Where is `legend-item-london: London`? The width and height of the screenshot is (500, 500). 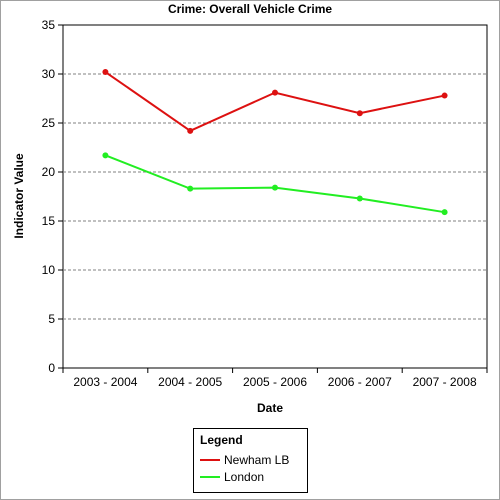
legend-item-london: London is located at coordinates (232, 477).